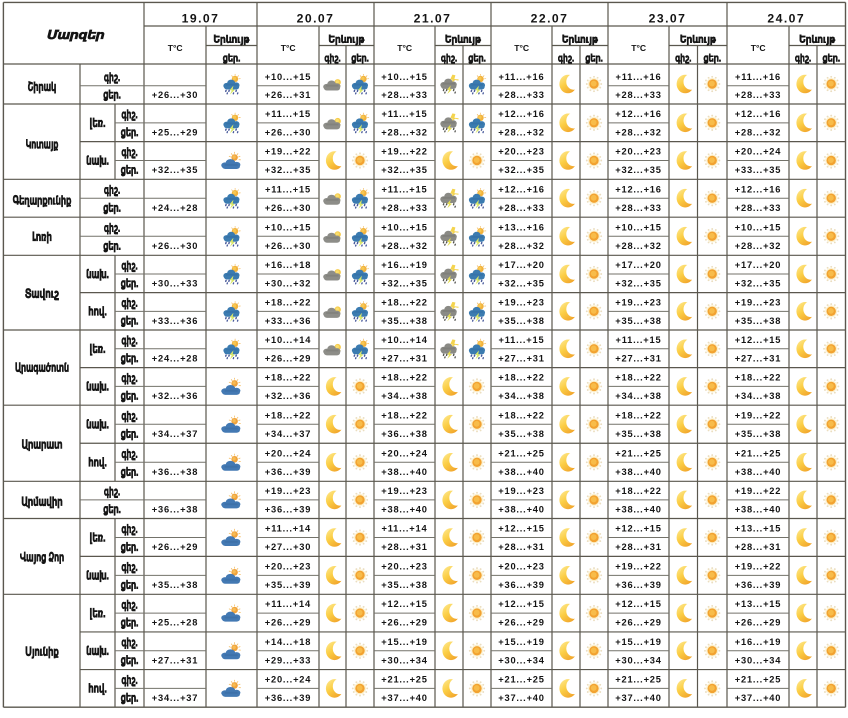 The width and height of the screenshot is (848, 718). What do you see at coordinates (175, 623) in the screenshot?
I see `svg-text: +25...+28` at bounding box center [175, 623].